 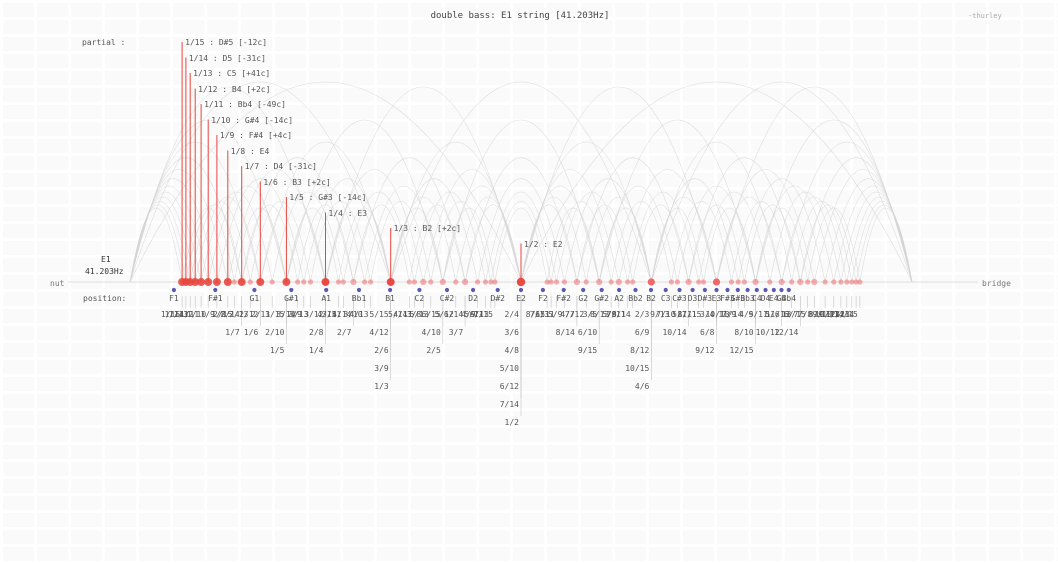 What do you see at coordinates (254, 298) in the screenshot?
I see `note-position-label: G1` at bounding box center [254, 298].